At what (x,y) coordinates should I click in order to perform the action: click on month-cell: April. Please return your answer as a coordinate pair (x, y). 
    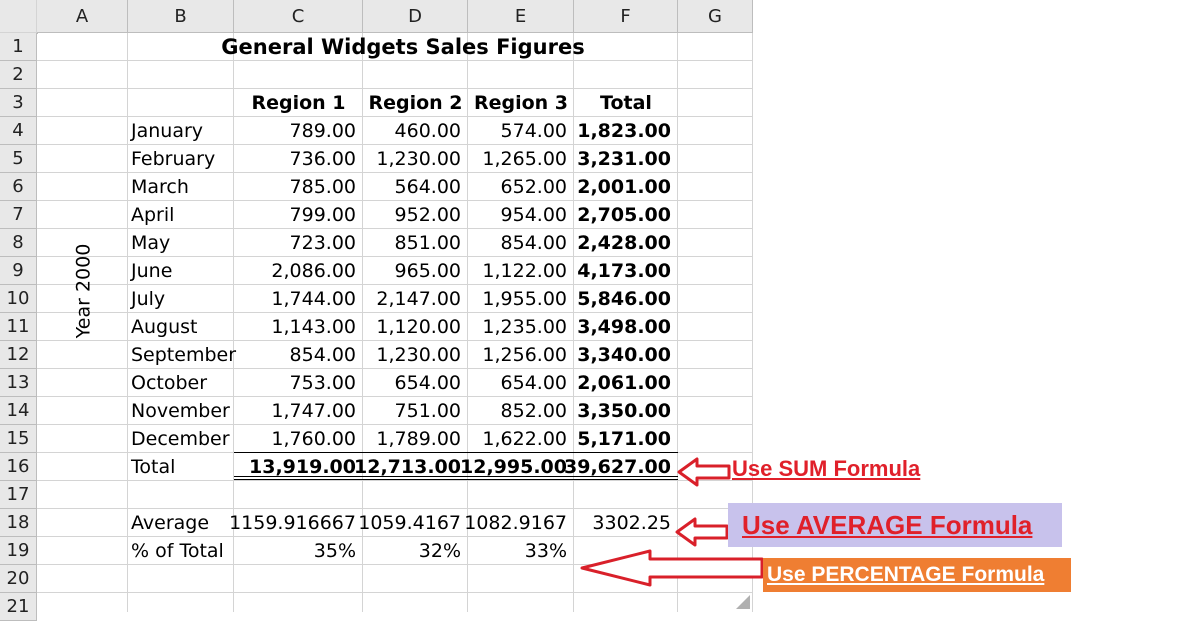
    Looking at the image, I should click on (153, 215).